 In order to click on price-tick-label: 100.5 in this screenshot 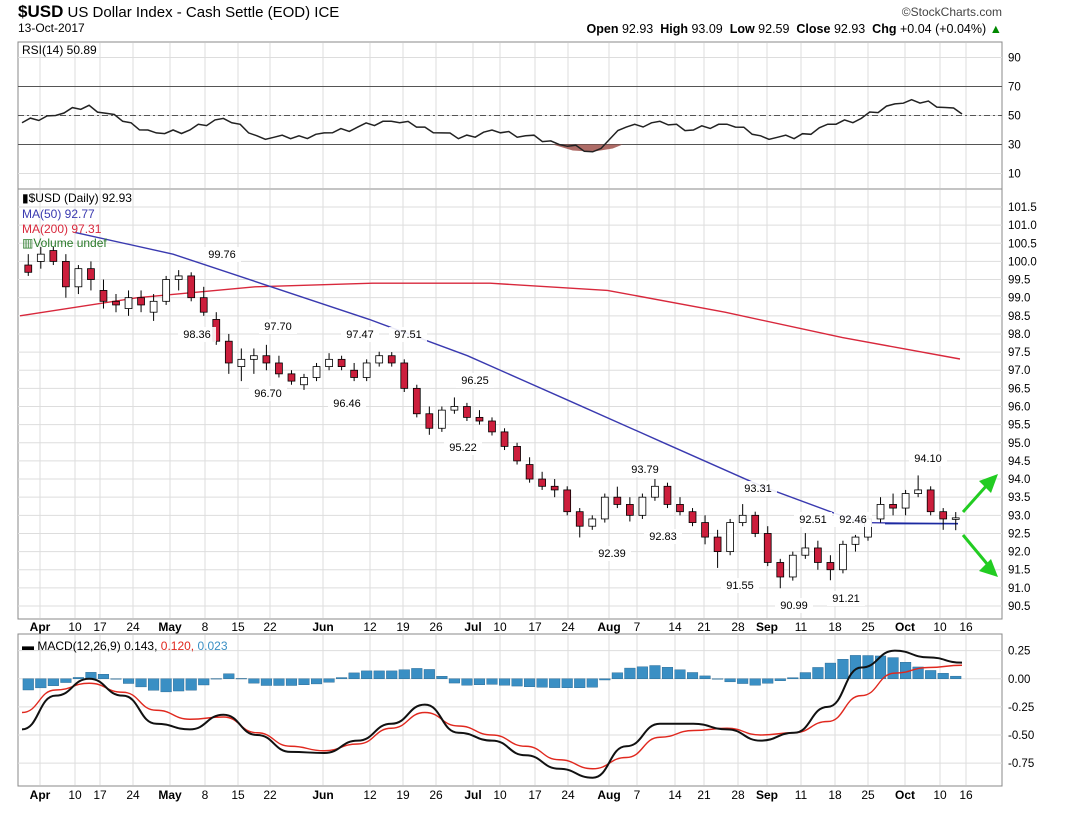, I will do `click(1022, 244)`.